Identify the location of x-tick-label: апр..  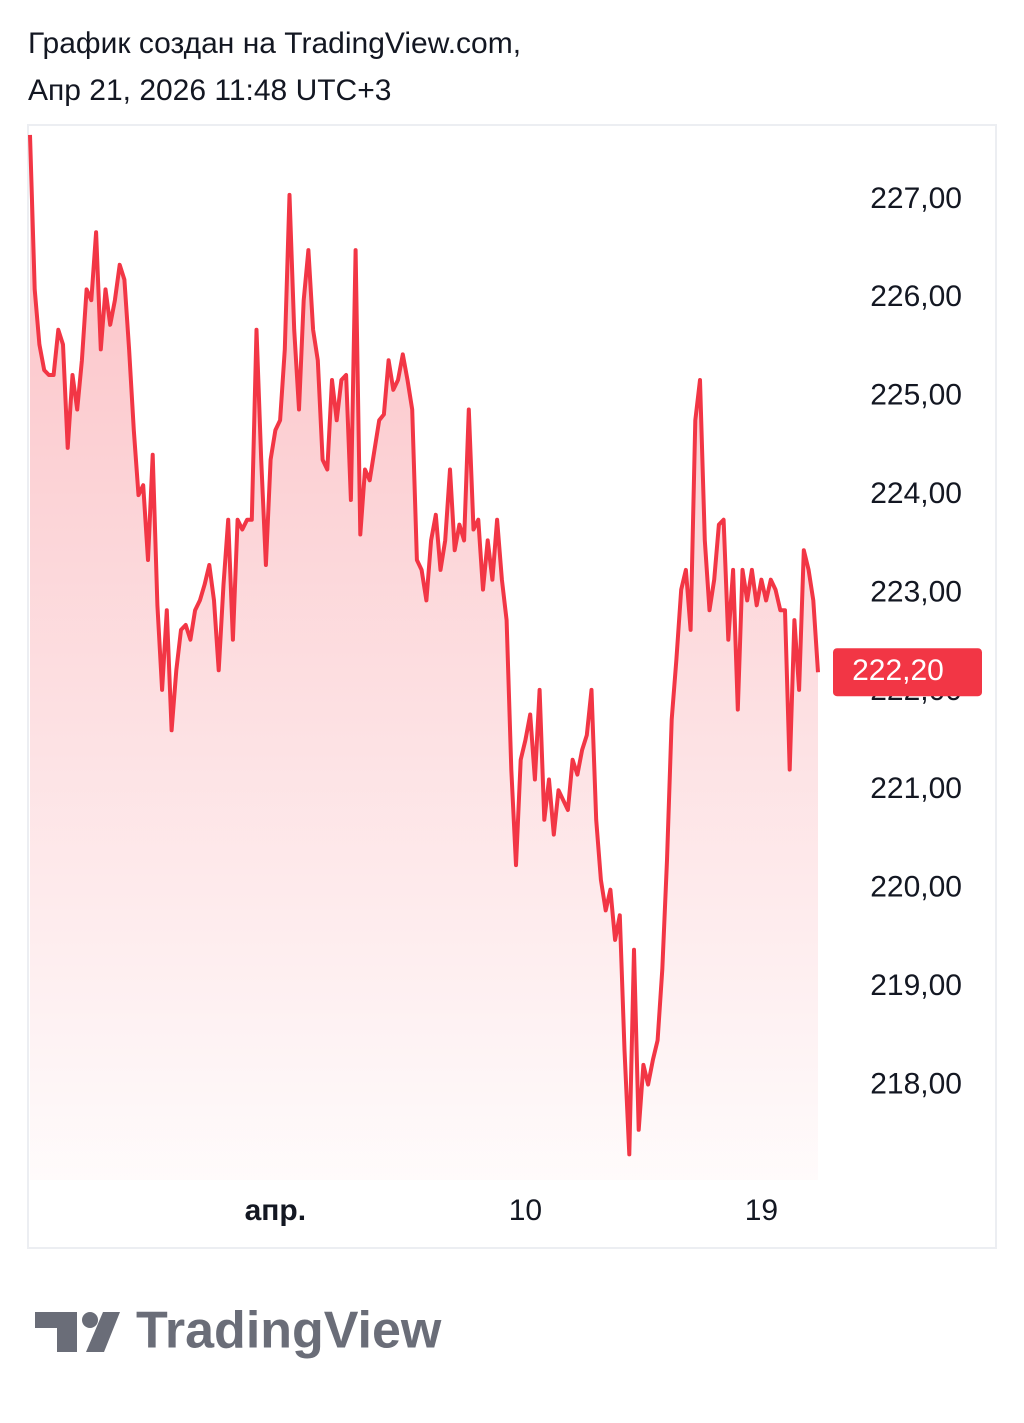
(275, 1210).